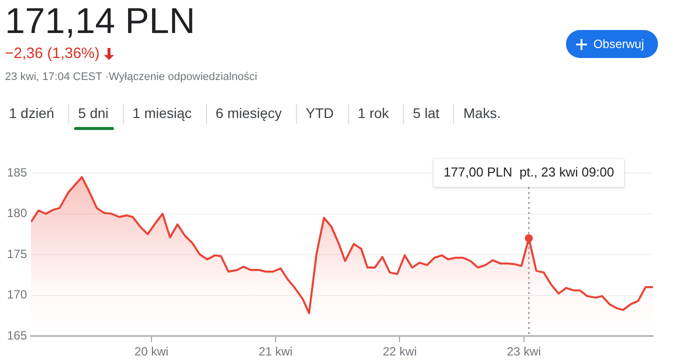  I want to click on text: Obserwuj, so click(618, 44).